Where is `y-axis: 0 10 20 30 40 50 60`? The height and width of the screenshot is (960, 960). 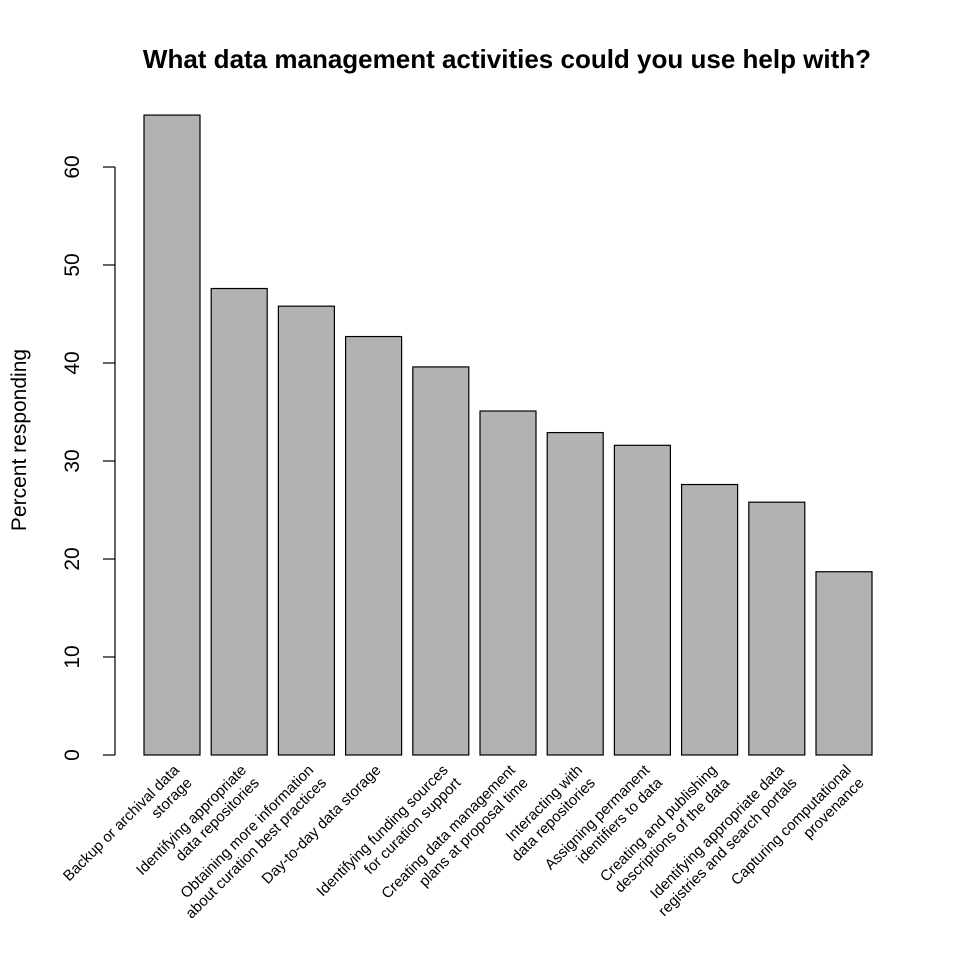 y-axis: 0 10 20 30 40 50 60 is located at coordinates (88, 458).